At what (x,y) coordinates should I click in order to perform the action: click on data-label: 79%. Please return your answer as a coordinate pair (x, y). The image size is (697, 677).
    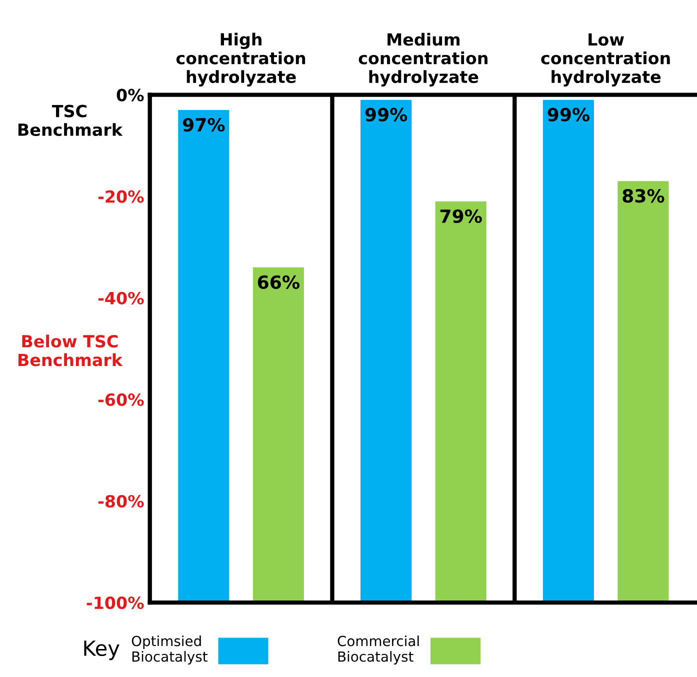
    Looking at the image, I should click on (461, 216).